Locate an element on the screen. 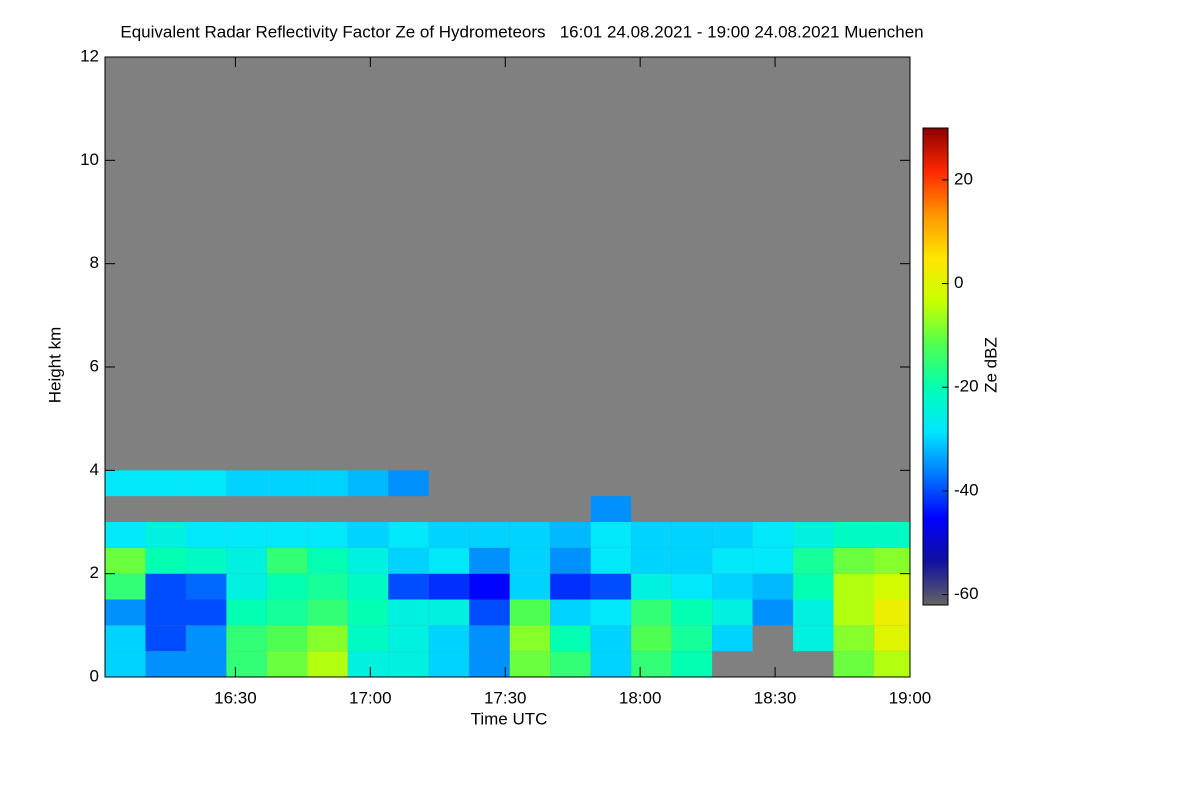 The image size is (1200, 800). y-tick-label: 4 is located at coordinates (94, 469).